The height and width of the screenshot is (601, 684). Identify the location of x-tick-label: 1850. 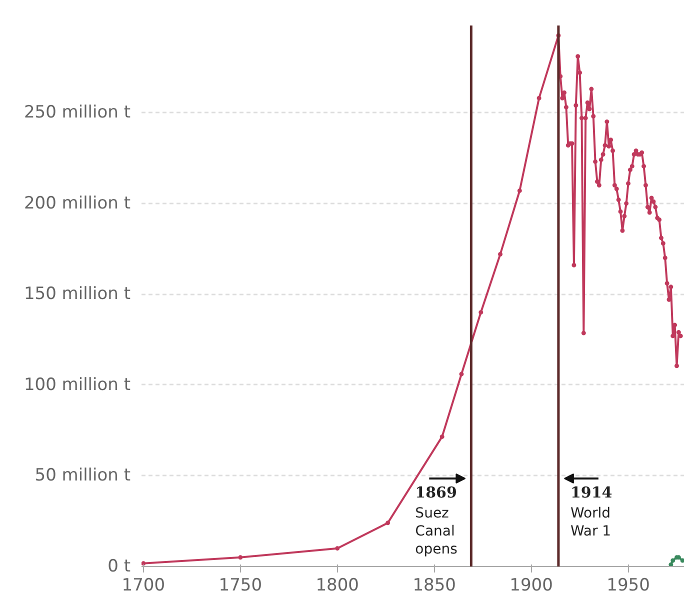
(434, 586).